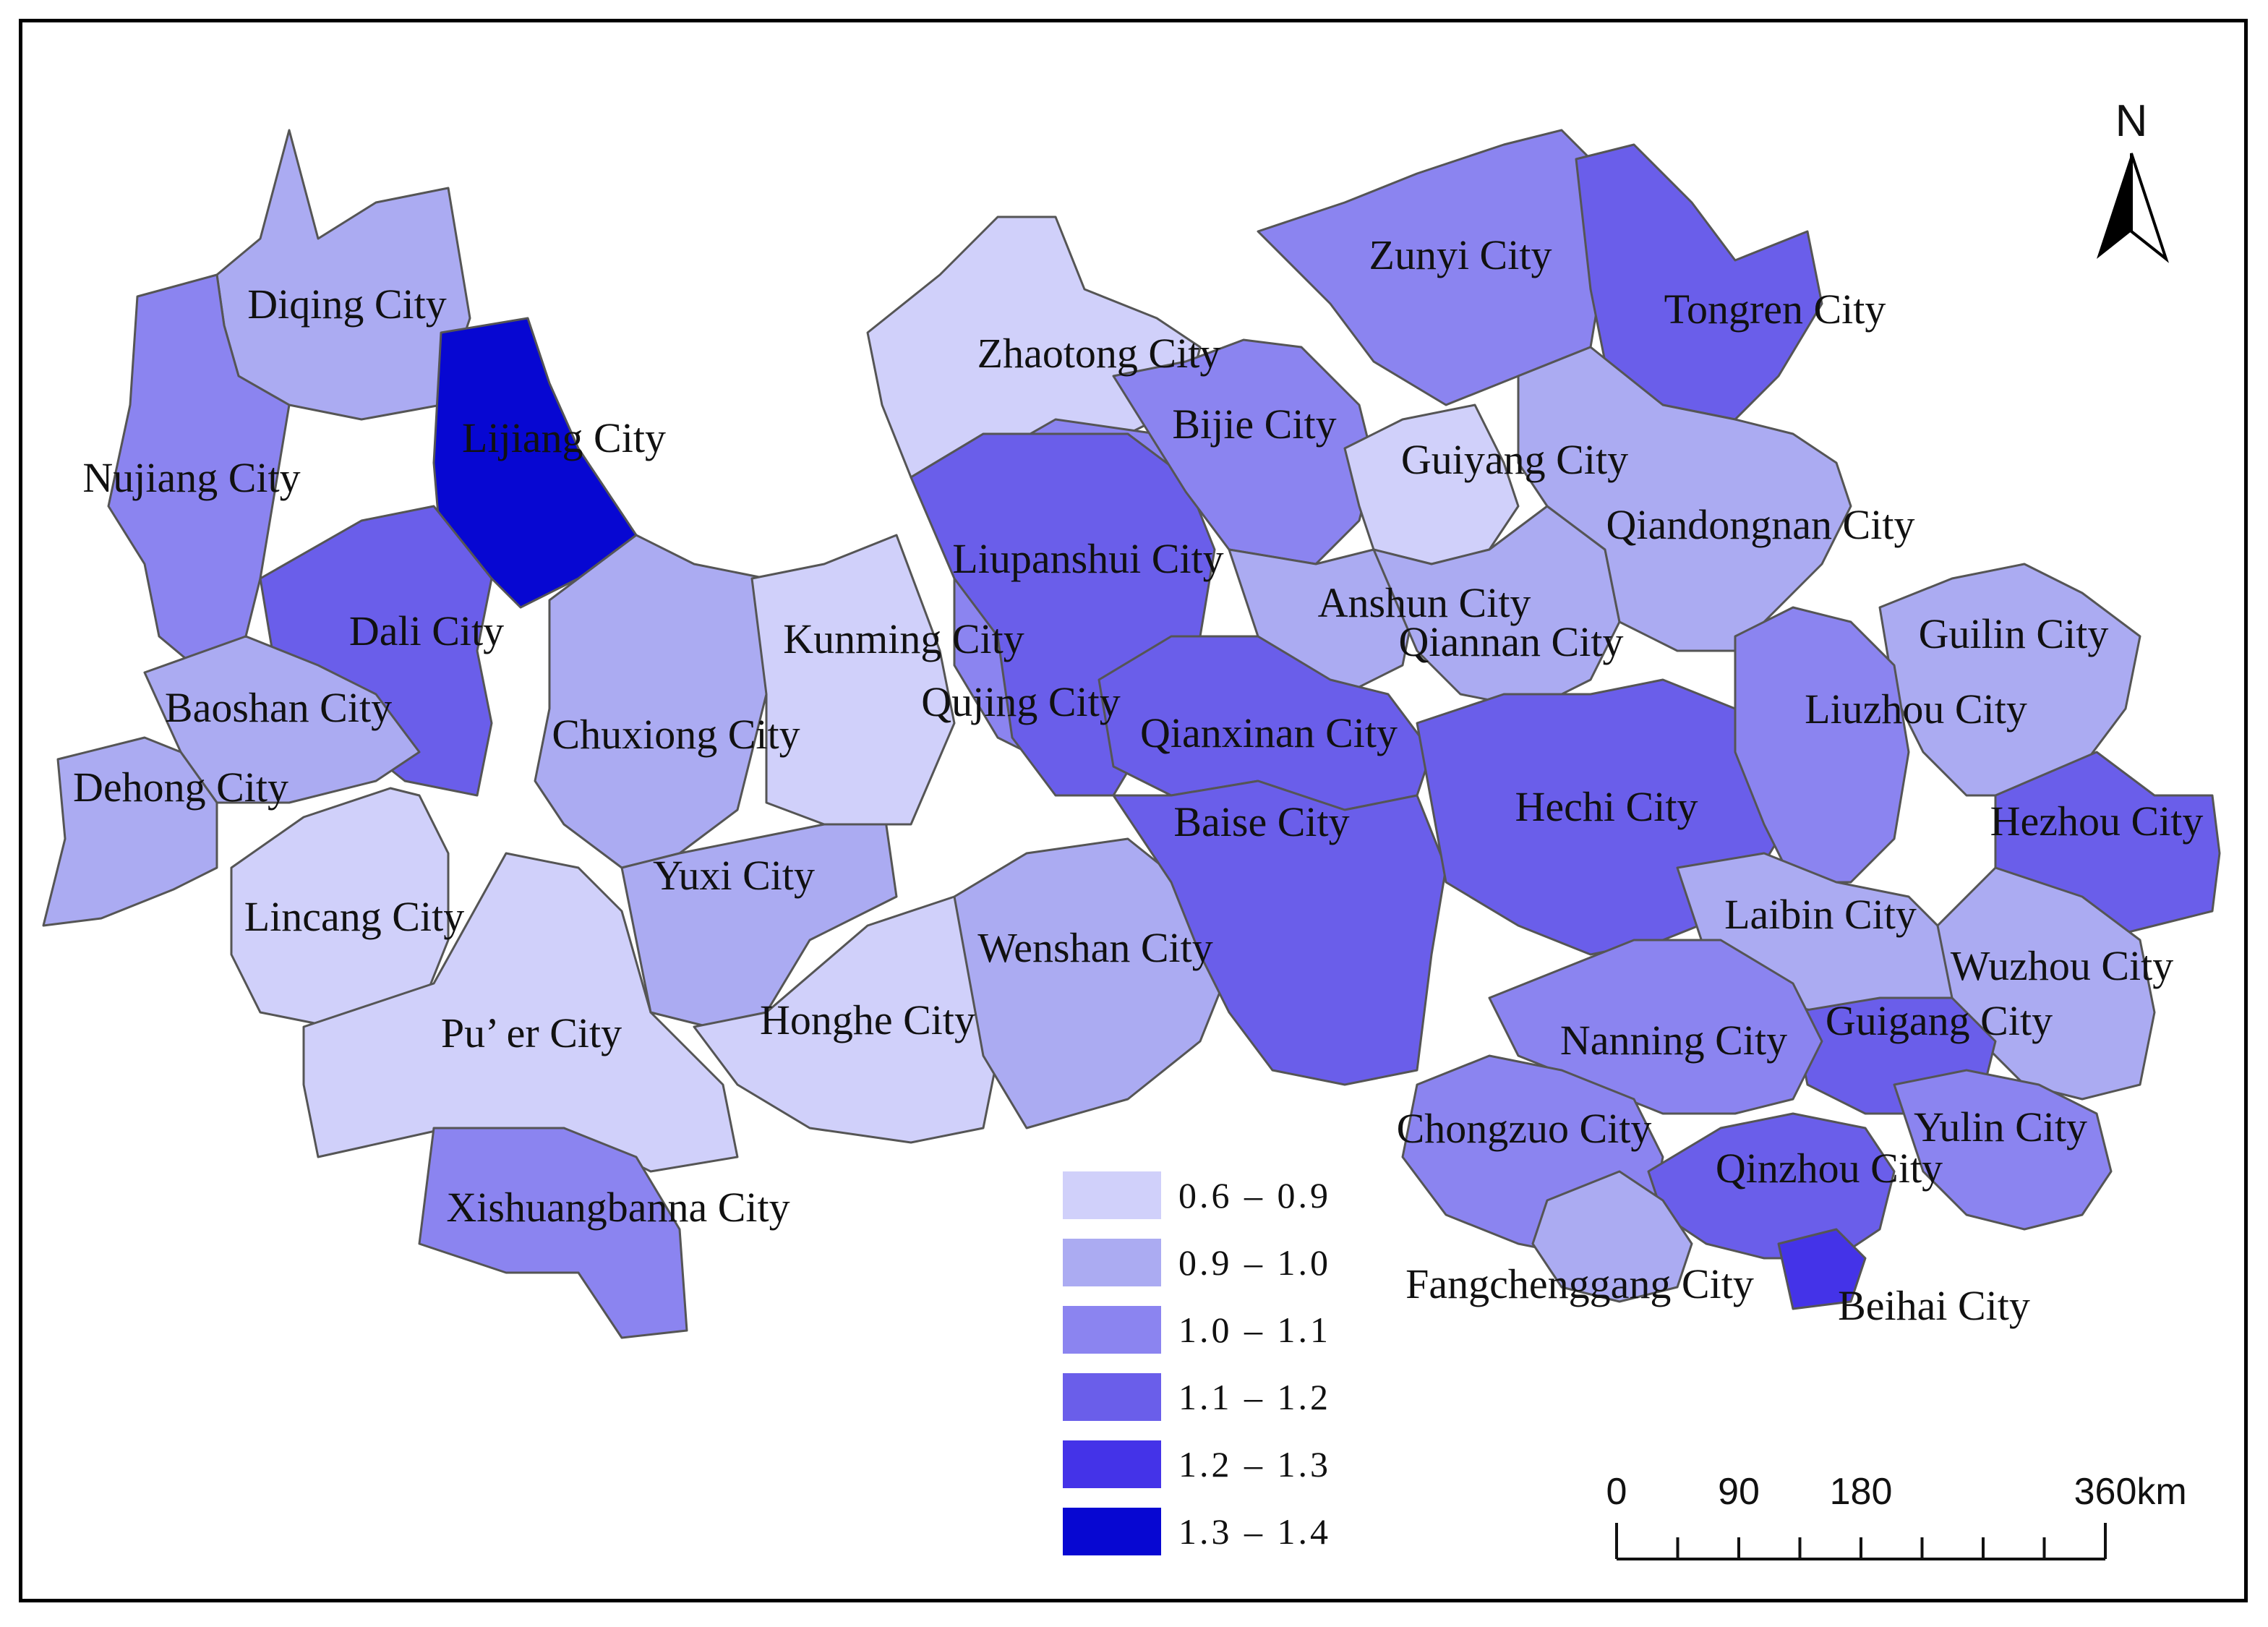  I want to click on label-qiandongnan-city: Qiandongnan City, so click(1760, 525).